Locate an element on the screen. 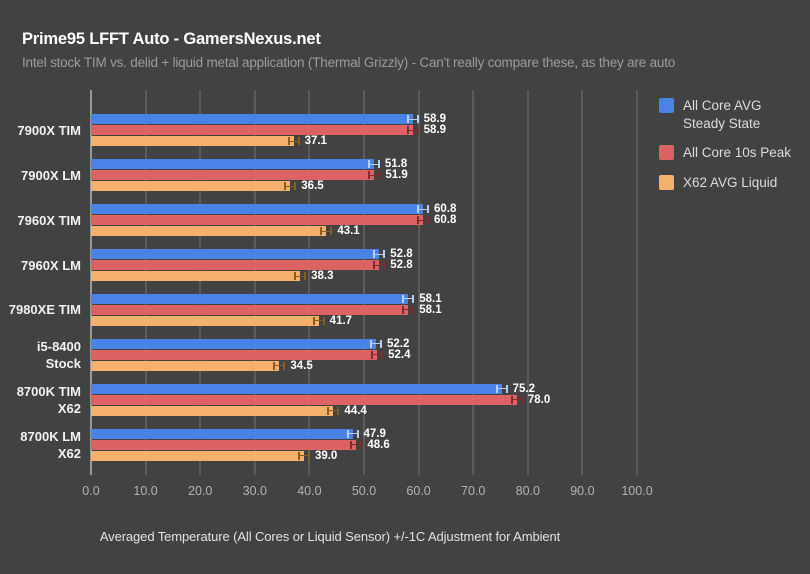 The height and width of the screenshot is (574, 810). bar-line: 58.1 is located at coordinates (364, 298).